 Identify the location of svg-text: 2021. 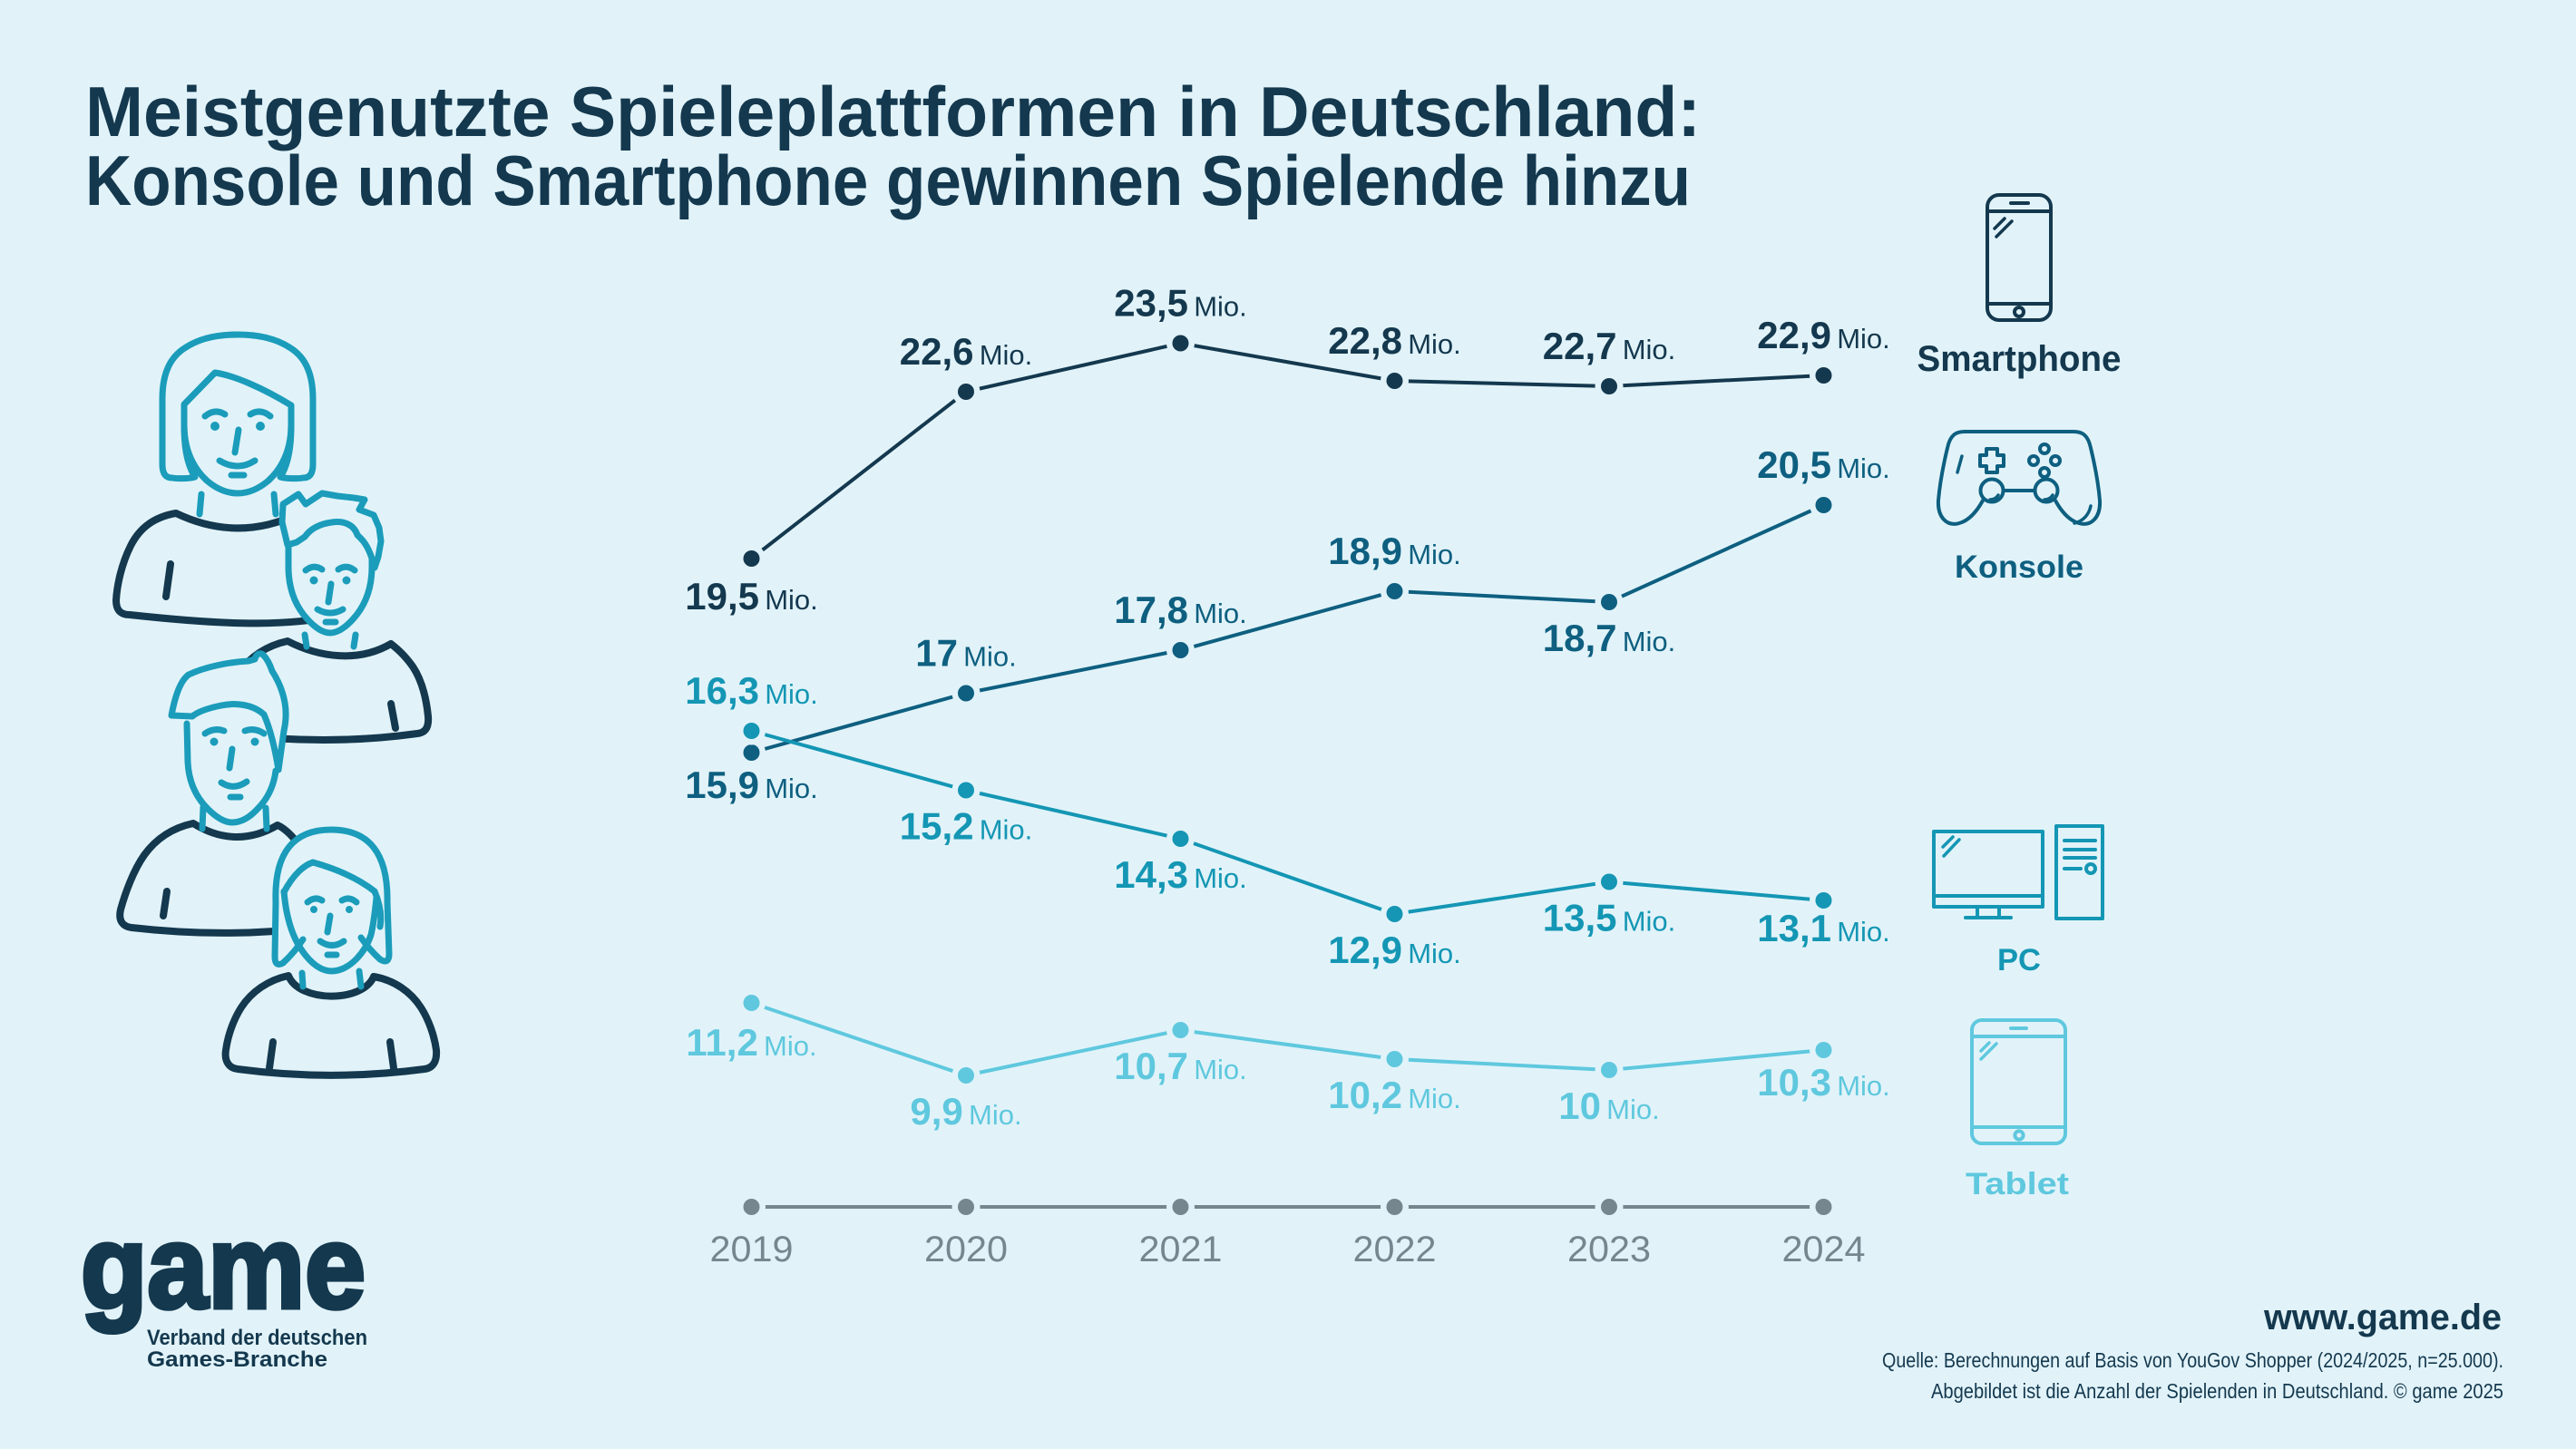
(1181, 1250).